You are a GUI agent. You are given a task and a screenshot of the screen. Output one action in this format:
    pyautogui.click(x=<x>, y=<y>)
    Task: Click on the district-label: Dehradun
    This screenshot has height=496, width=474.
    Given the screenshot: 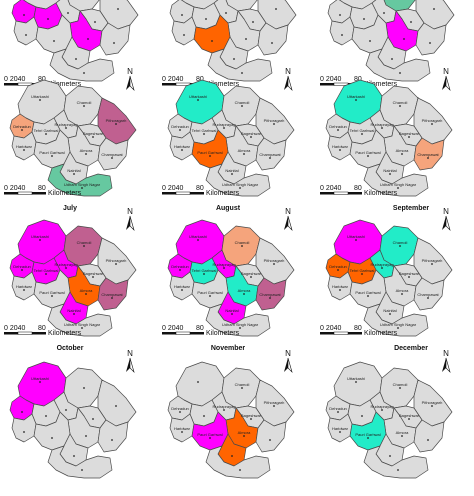 What is the action you would take?
    pyautogui.click(x=338, y=126)
    